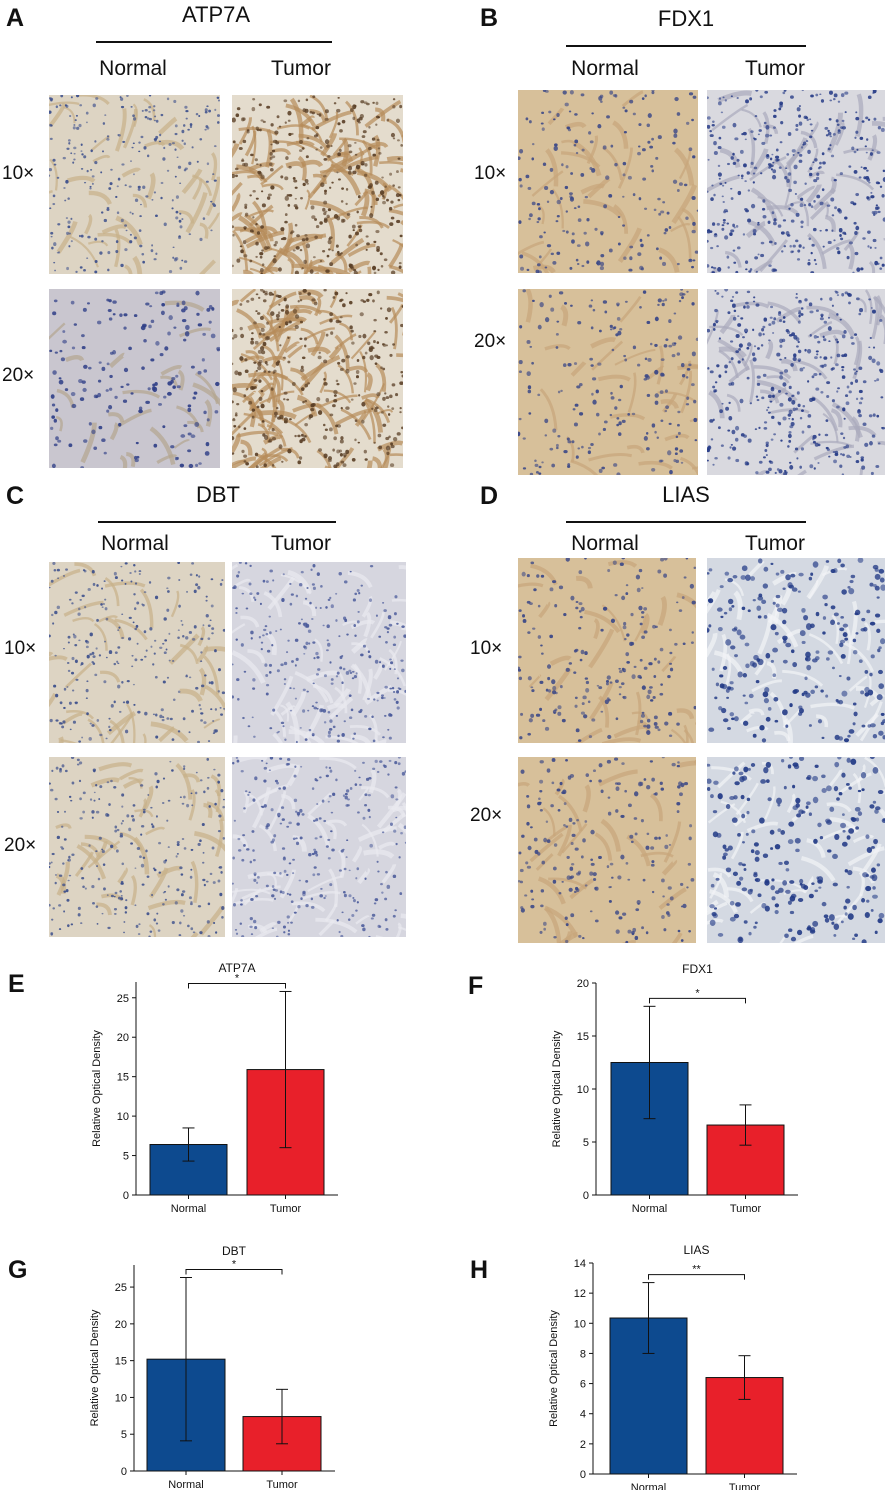 Image resolution: width=886 pixels, height=1490 pixels. I want to click on ihc-title-lias: LIAS, so click(686, 494).